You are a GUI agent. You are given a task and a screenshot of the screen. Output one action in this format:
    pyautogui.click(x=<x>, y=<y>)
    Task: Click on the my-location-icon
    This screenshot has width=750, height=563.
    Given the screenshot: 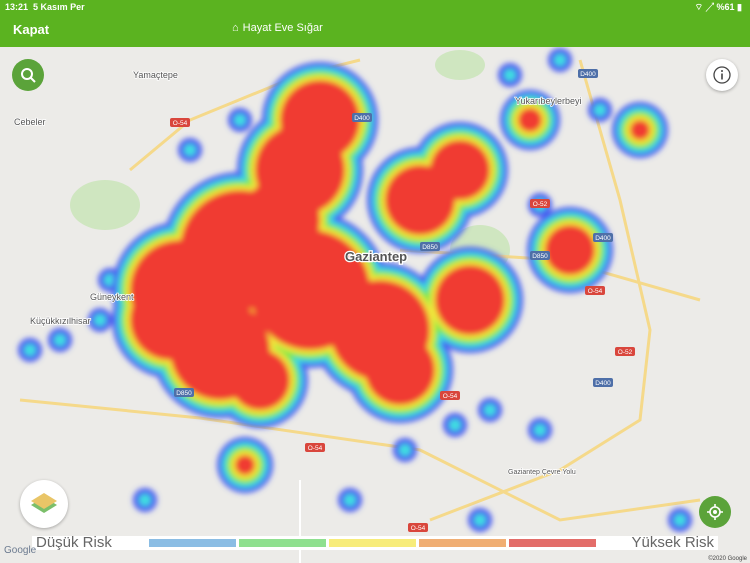 What is the action you would take?
    pyautogui.click(x=715, y=512)
    